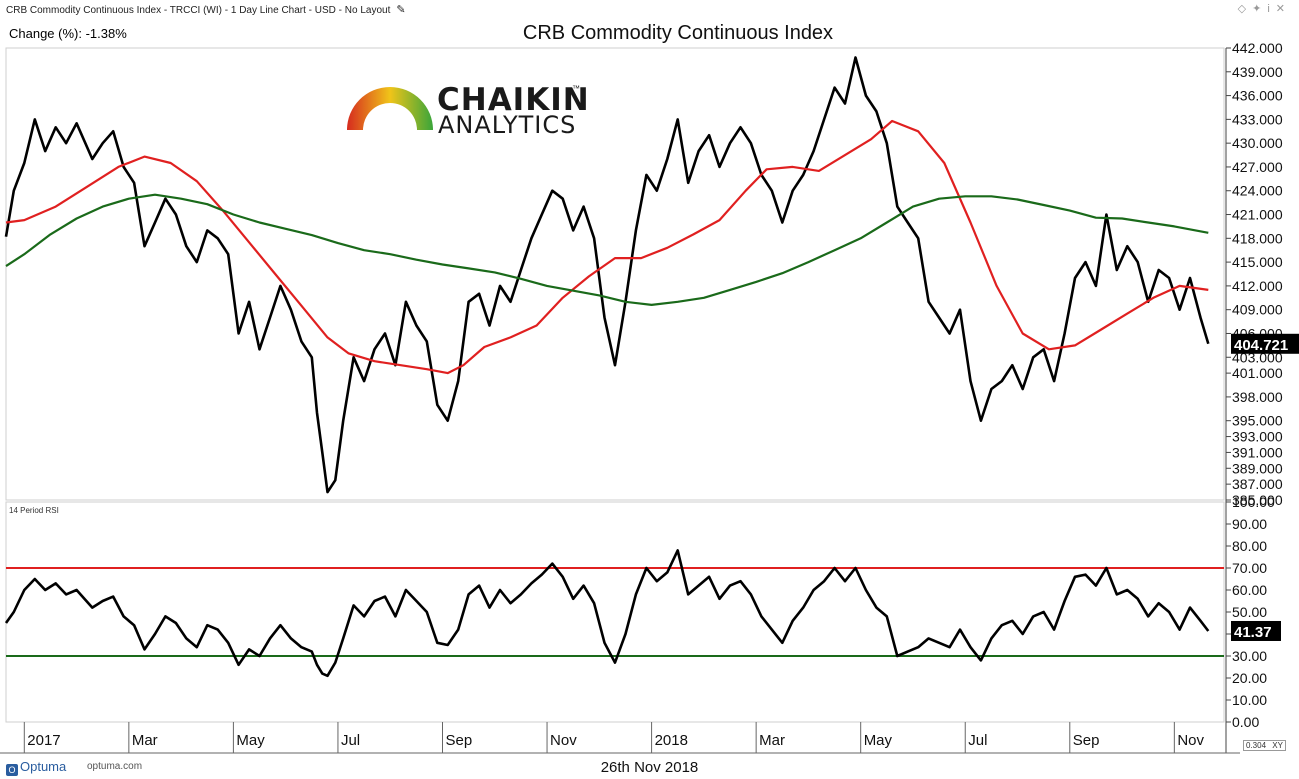  Describe the element at coordinates (1253, 632) in the screenshot. I see `last-value-label: 41.37` at that location.